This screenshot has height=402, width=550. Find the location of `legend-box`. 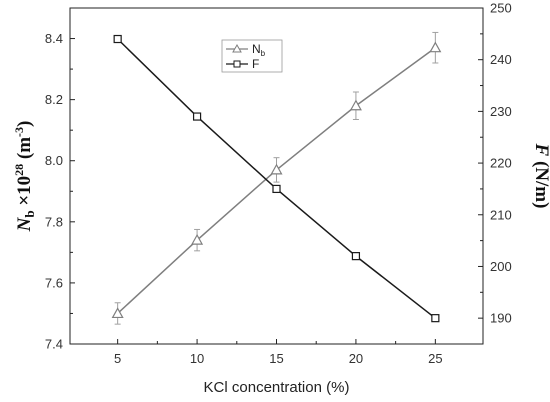

legend-box is located at coordinates (252, 56).